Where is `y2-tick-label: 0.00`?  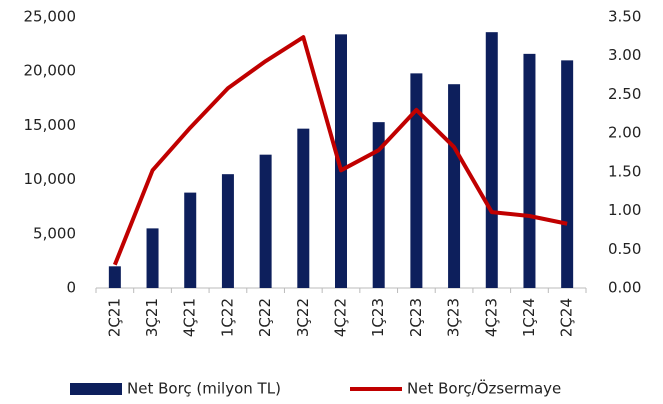 y2-tick-label: 0.00 is located at coordinates (624, 288).